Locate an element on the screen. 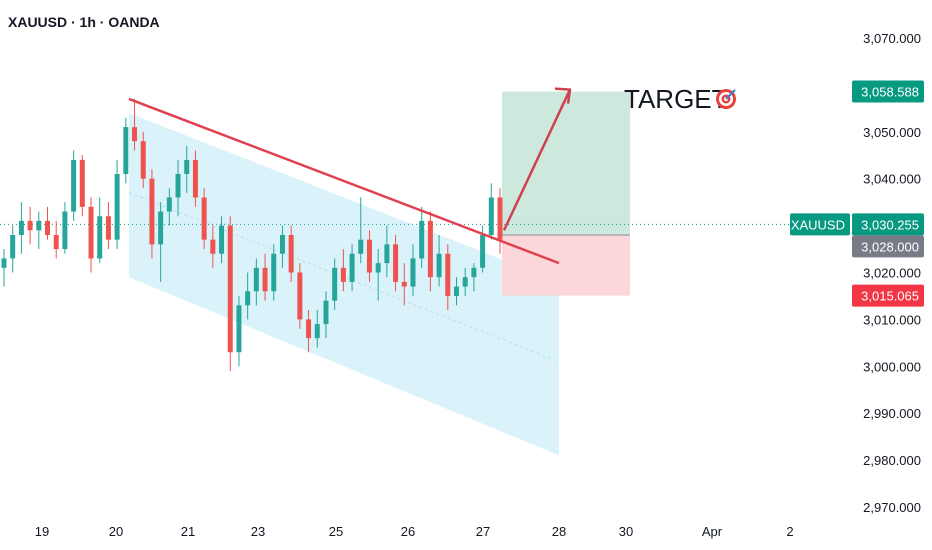  stop-price-badge: 3,015.065 is located at coordinates (888, 295).